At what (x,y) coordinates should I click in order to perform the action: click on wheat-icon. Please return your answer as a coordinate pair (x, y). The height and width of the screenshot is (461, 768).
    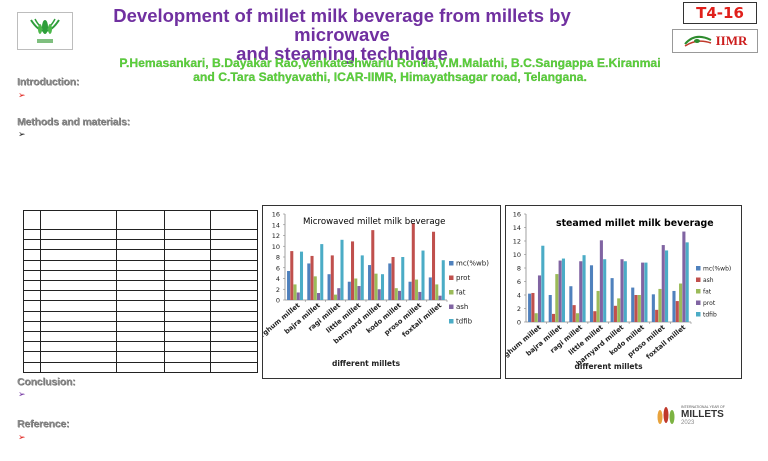
    Looking at the image, I should click on (45, 30).